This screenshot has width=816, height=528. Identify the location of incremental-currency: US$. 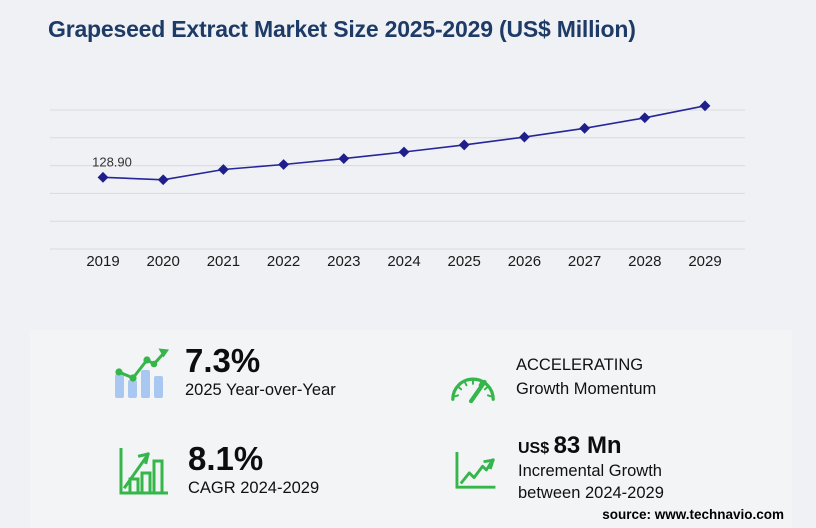
(534, 448).